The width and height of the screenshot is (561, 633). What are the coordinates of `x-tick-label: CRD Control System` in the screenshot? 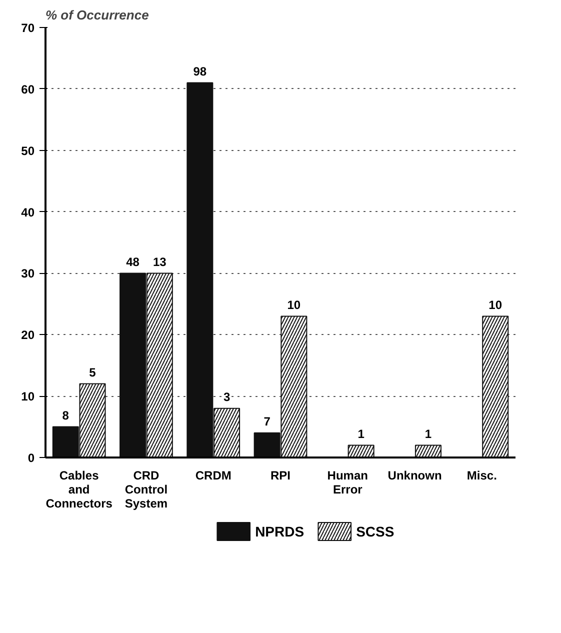 It's located at (146, 489).